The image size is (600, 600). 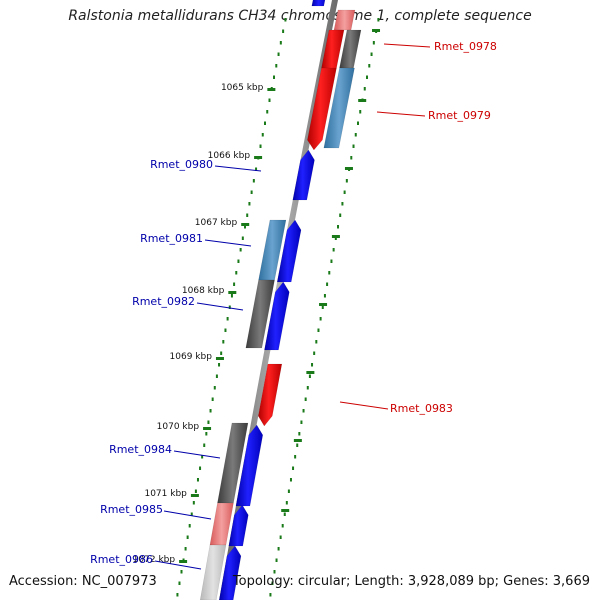 What do you see at coordinates (154, 560) in the screenshot?
I see `scale-label: 1072 kbp` at bounding box center [154, 560].